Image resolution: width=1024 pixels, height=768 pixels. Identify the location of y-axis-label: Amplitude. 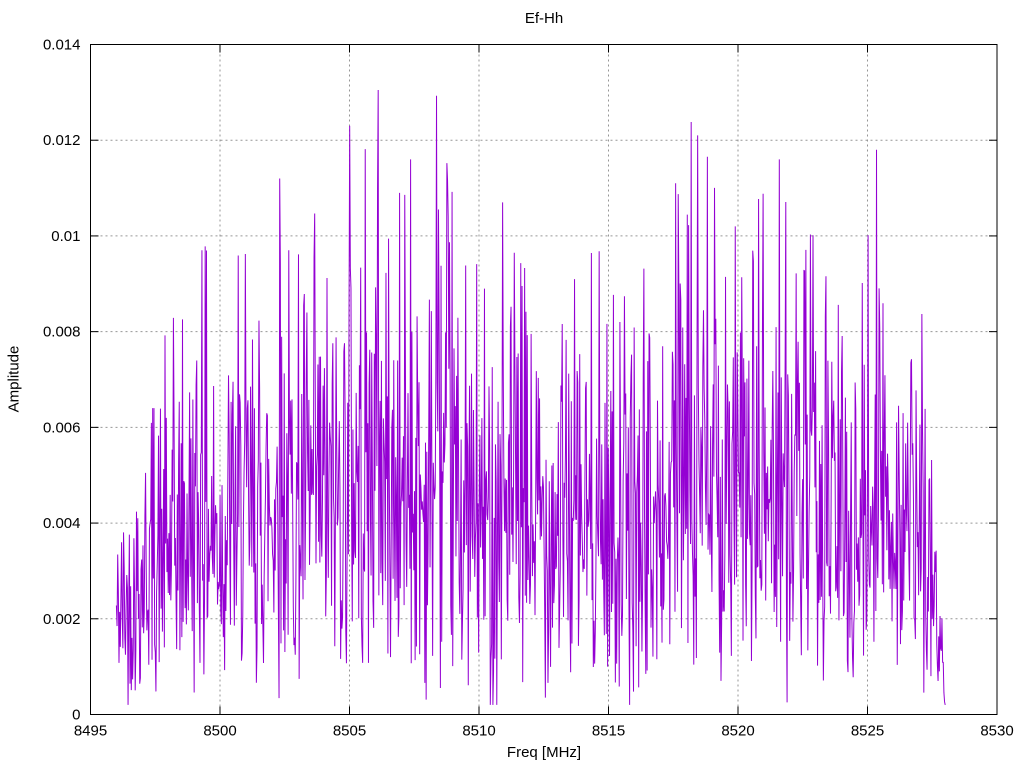
(14, 379).